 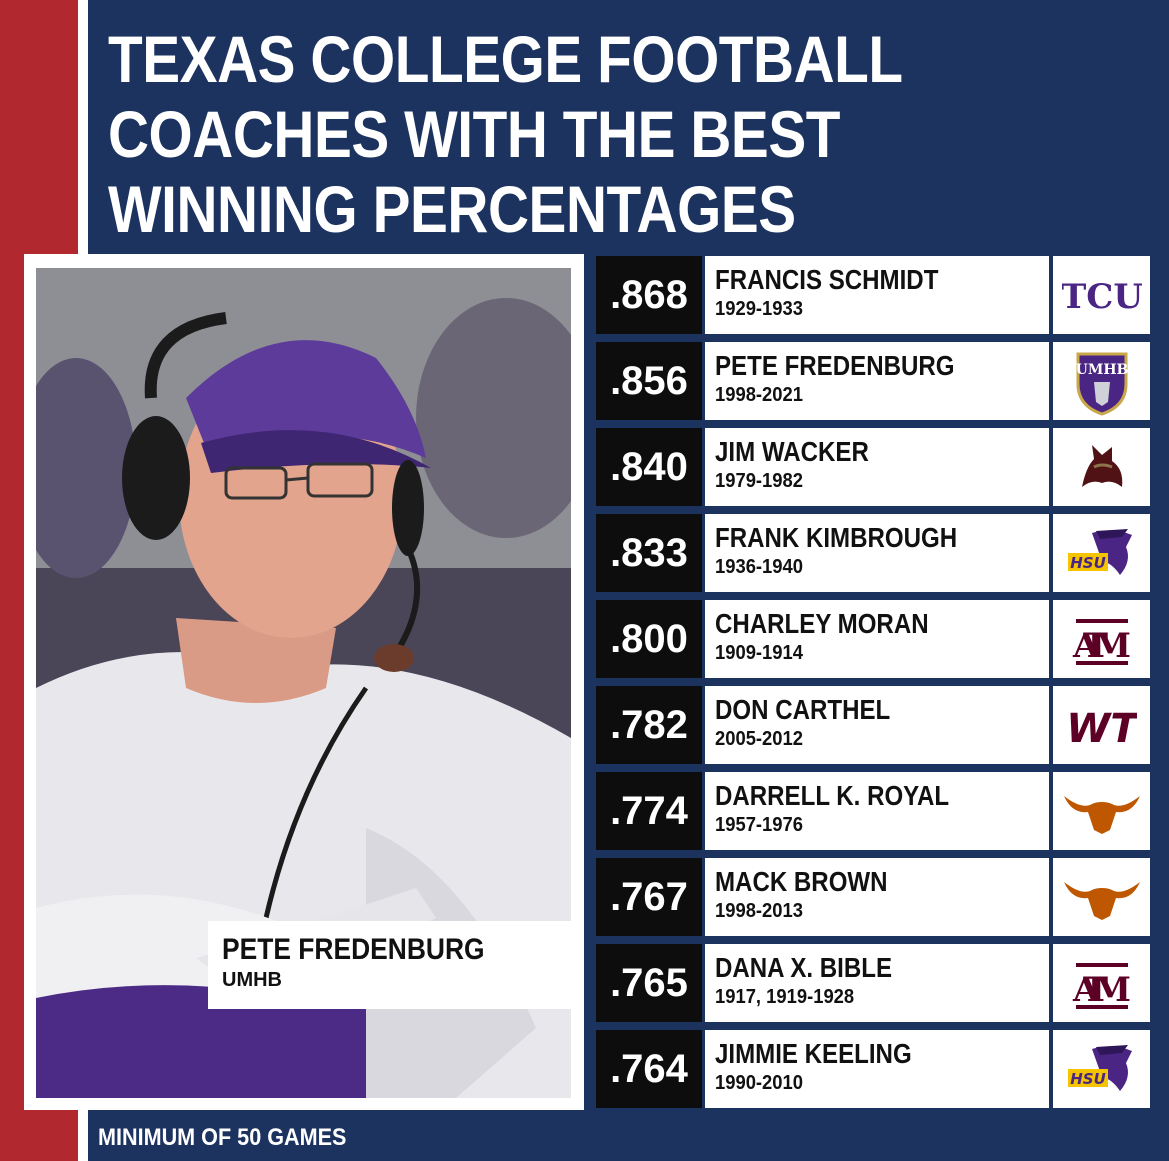 I want to click on west-texas-logo-icon: WT, so click(x=1101, y=725).